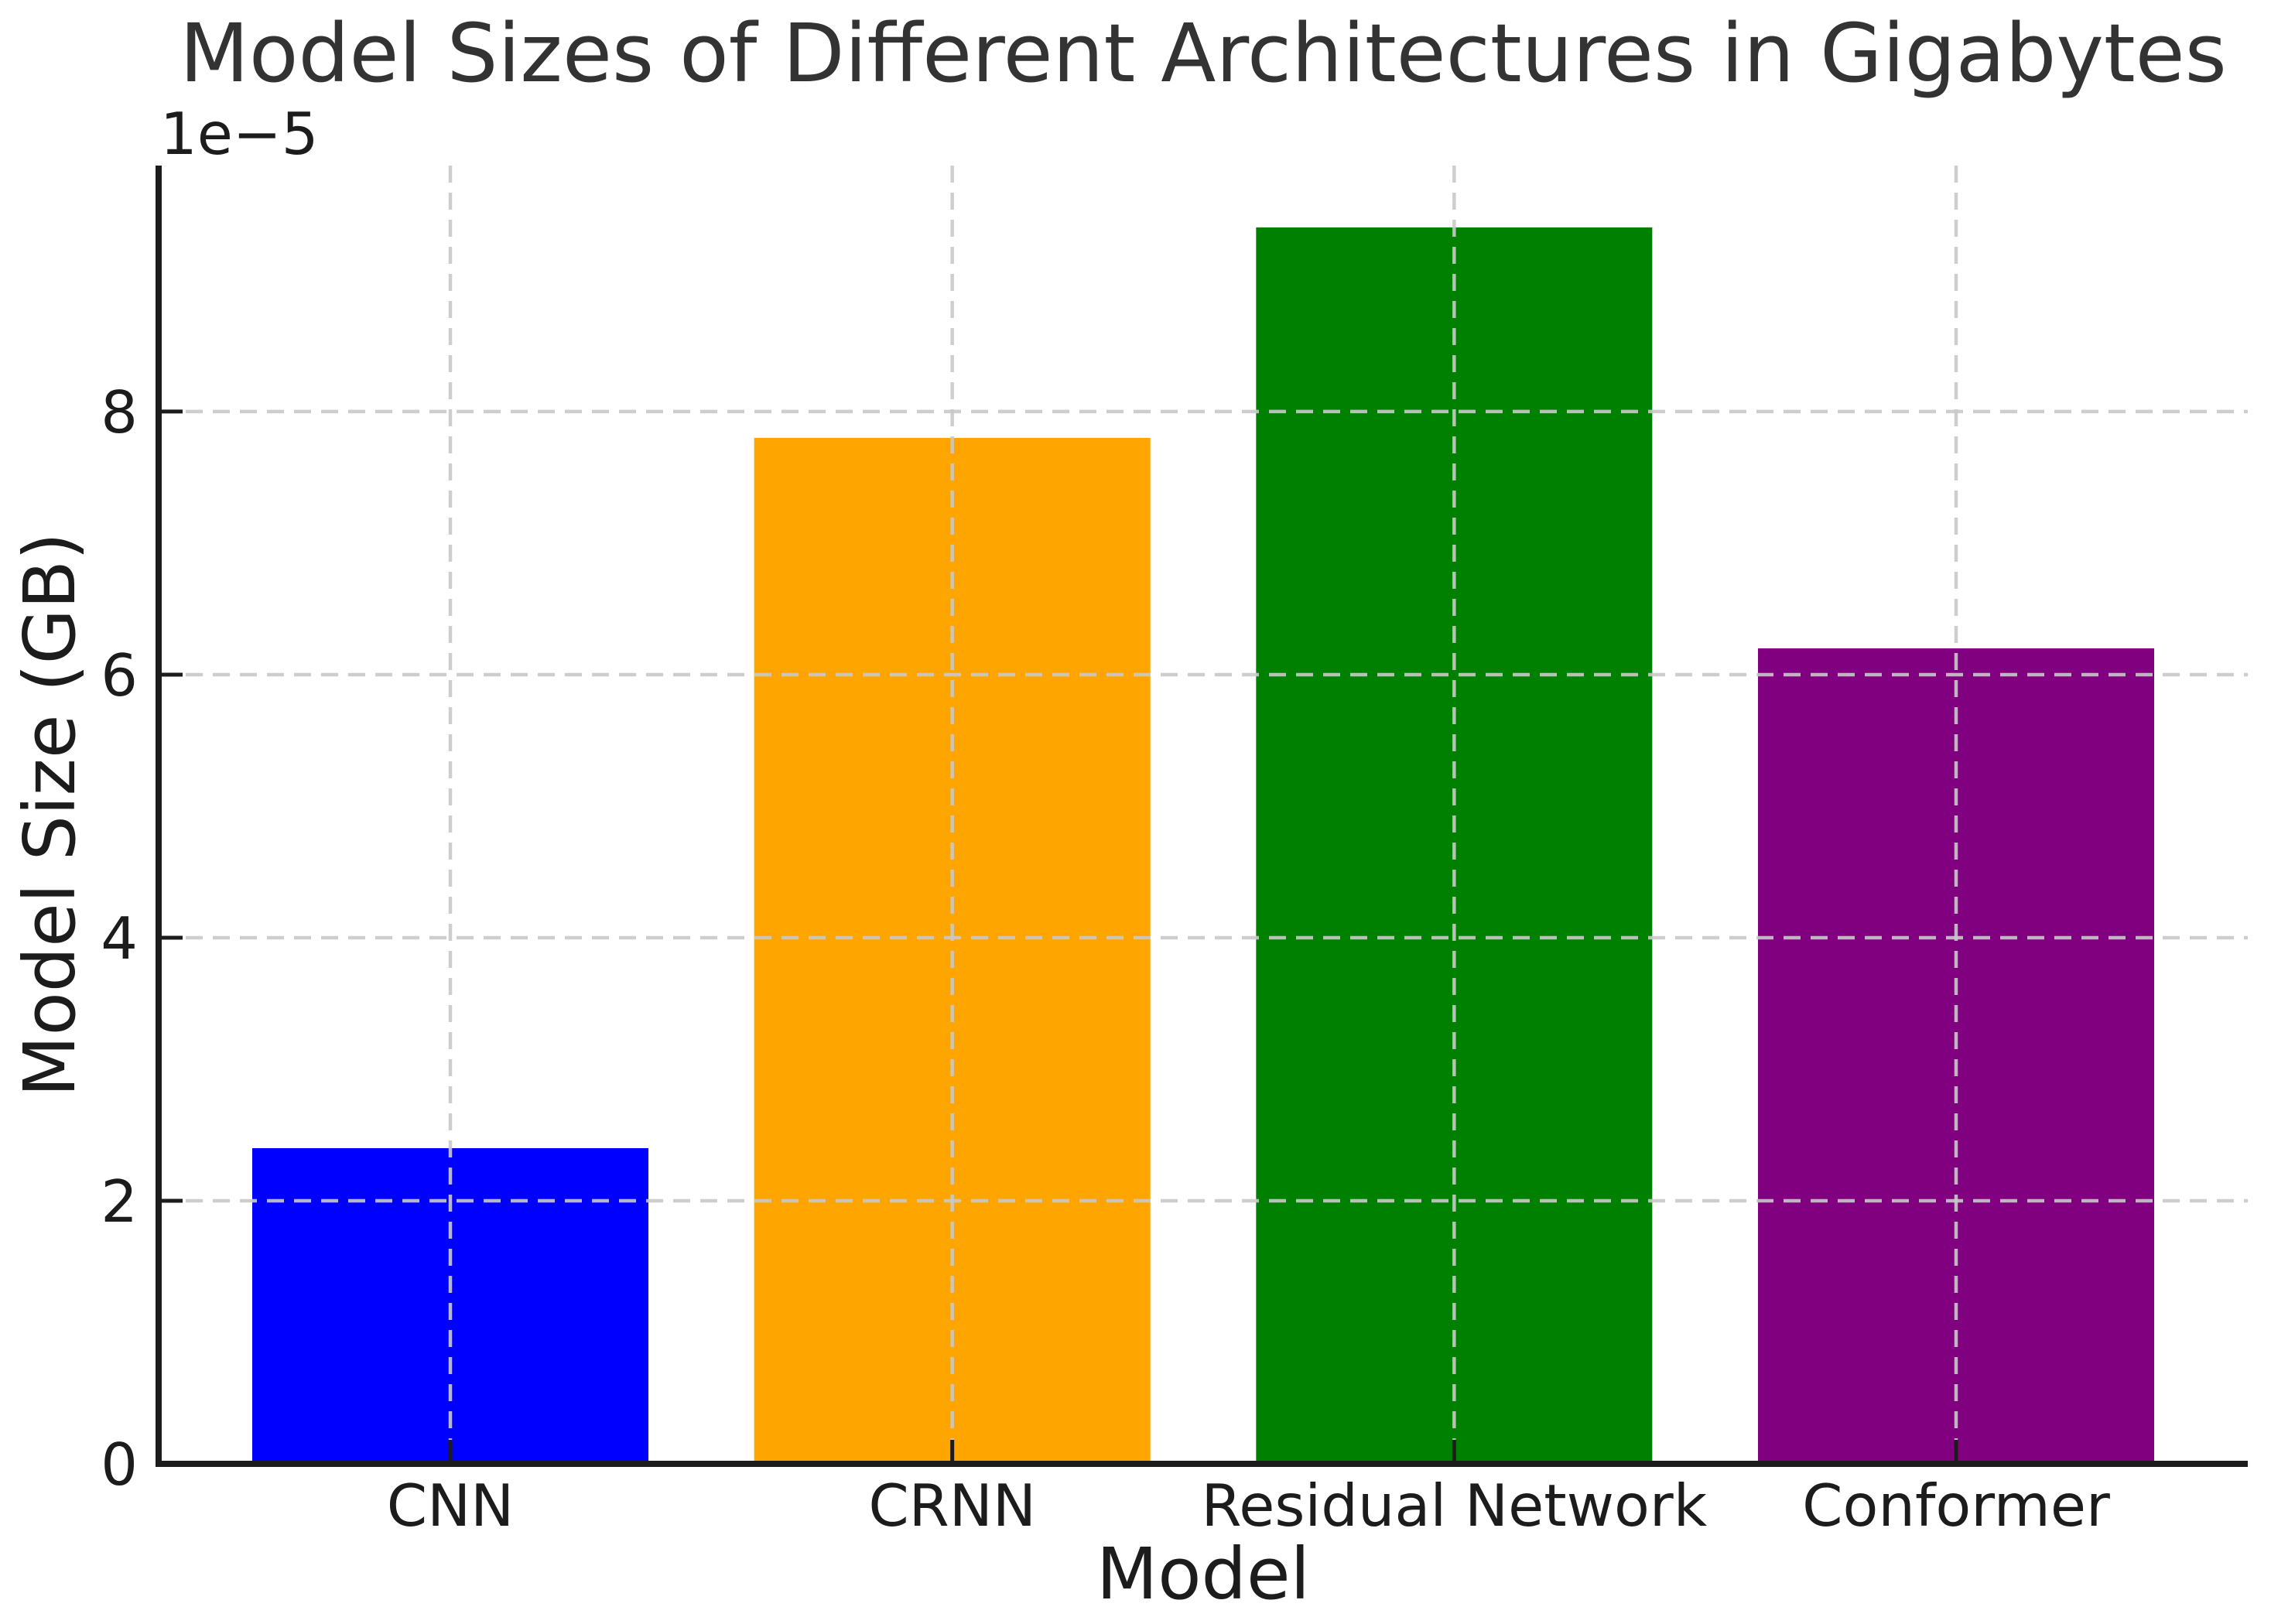 This screenshot has width=2271, height=1624. I want to click on y-tick-label: 0, so click(119, 1465).